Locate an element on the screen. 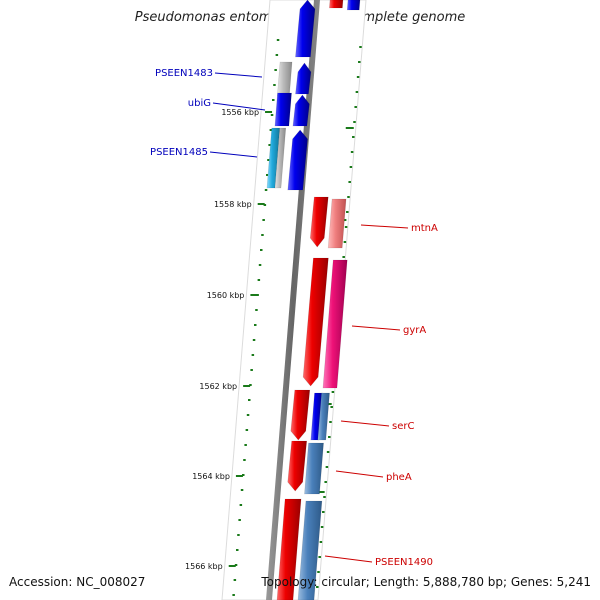 The width and height of the screenshot is (600, 600). gene-label: gyrA is located at coordinates (414, 330).